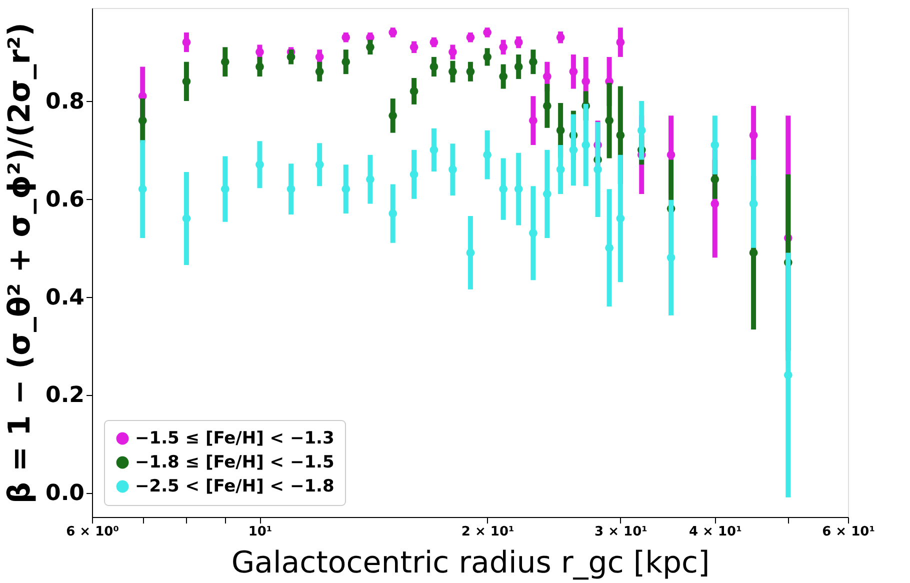 Image resolution: width=910 pixels, height=583 pixels. I want to click on y-tick-label: 0.4, so click(65, 297).